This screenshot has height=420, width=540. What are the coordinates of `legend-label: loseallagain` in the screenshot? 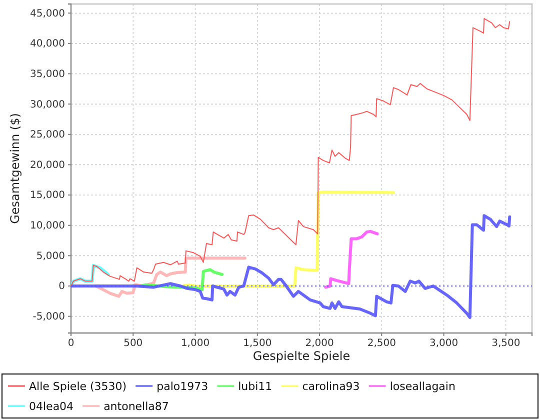 It's located at (423, 386).